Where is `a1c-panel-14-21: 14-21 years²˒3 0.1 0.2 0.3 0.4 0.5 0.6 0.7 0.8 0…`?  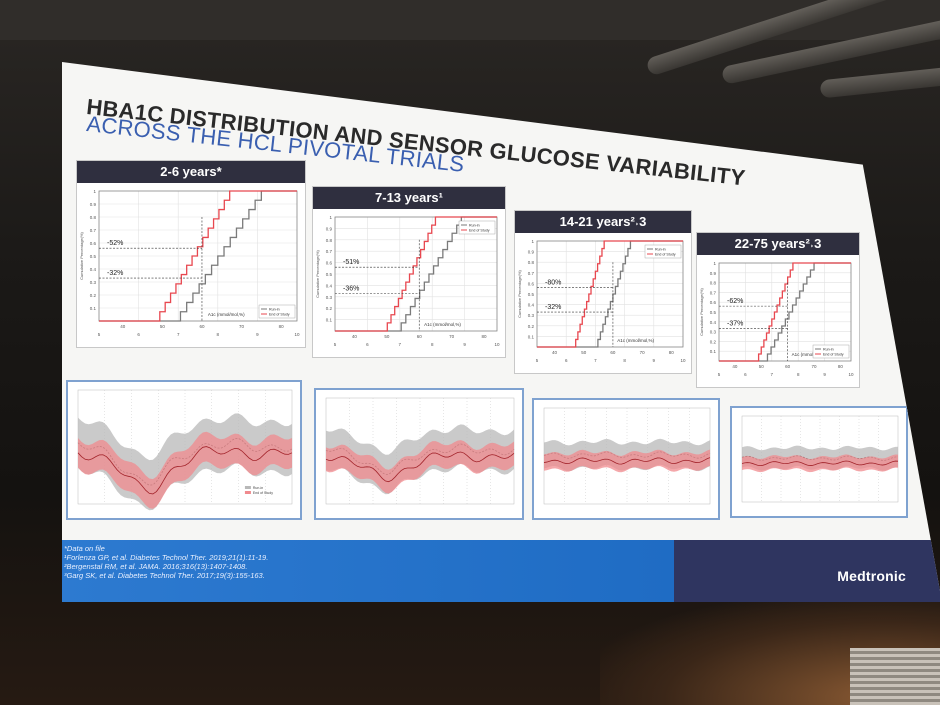 a1c-panel-14-21: 14-21 years²˒3 0.1 0.2 0.3 0.4 0.5 0.6 0.7 0.8 0… is located at coordinates (603, 292).